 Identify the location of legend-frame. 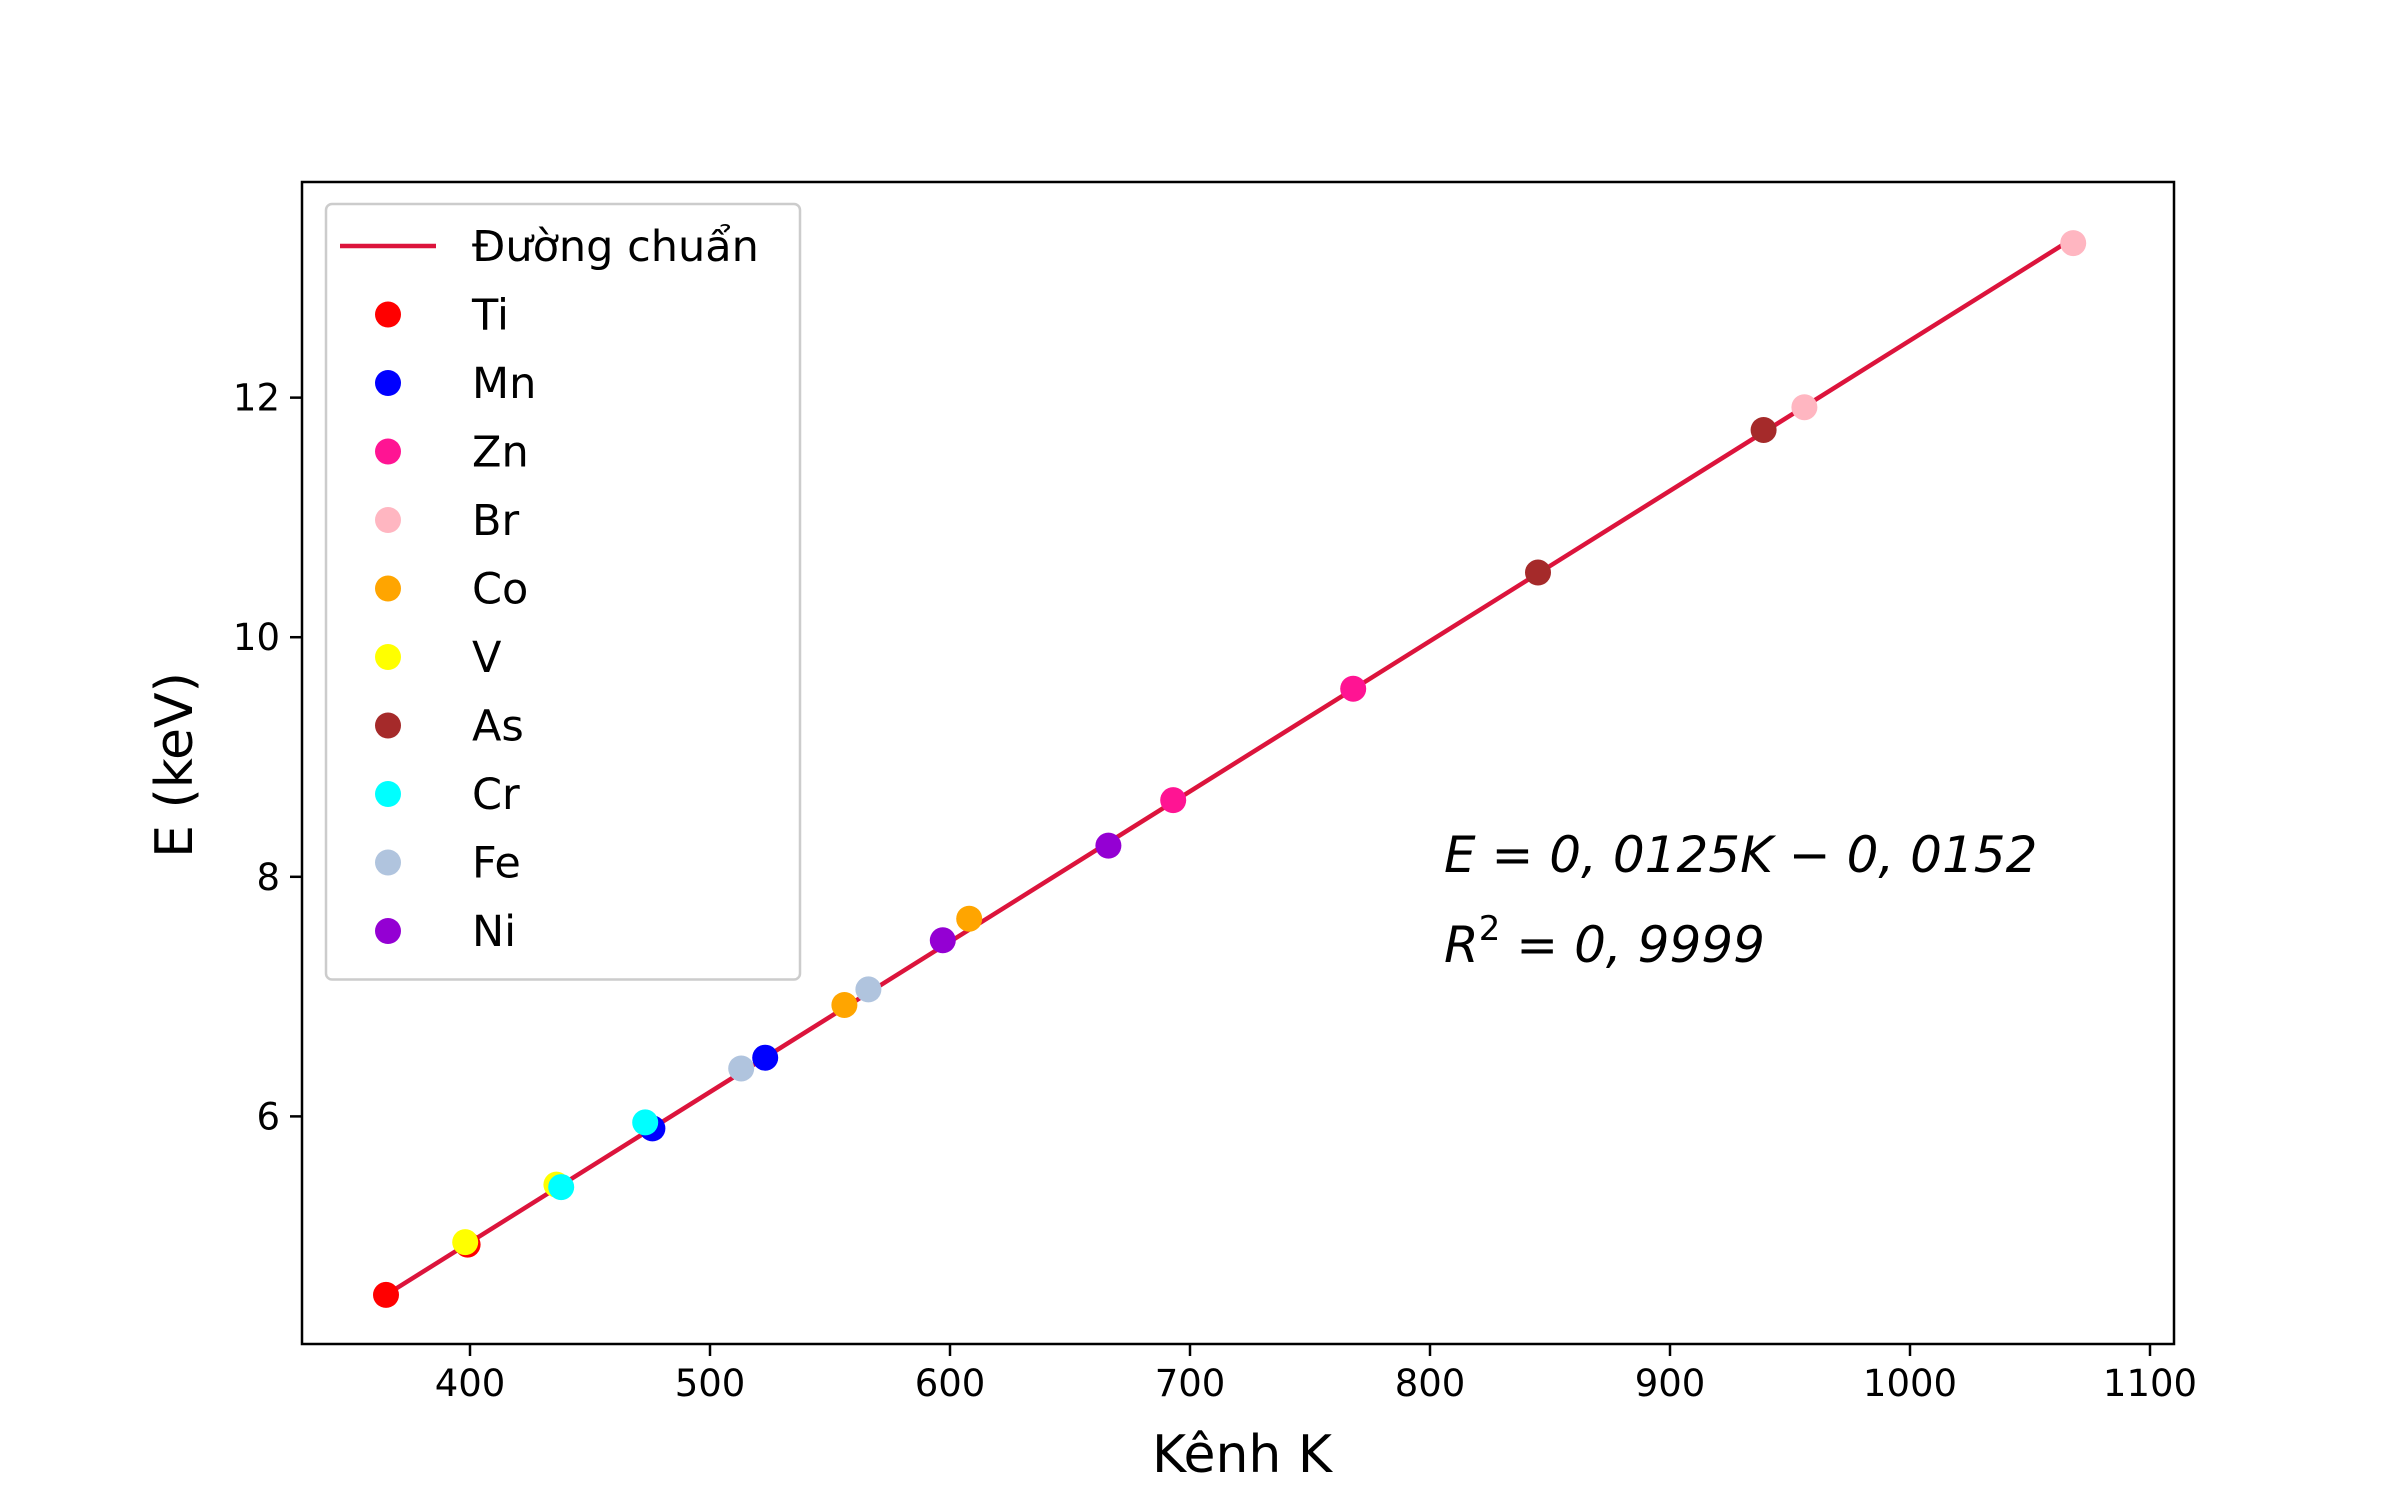
(563, 591).